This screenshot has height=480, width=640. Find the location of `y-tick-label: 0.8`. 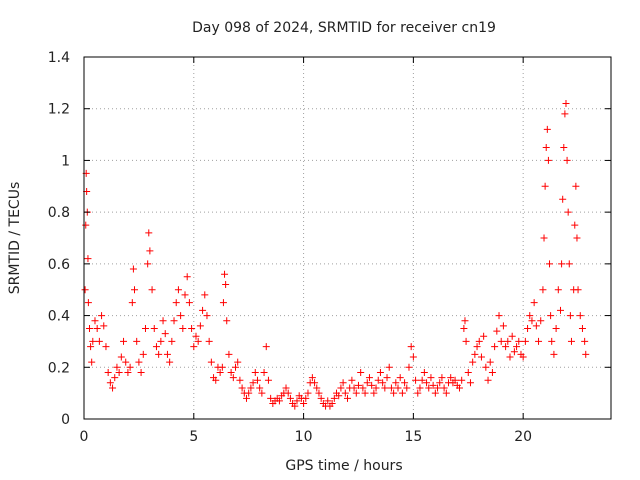

y-tick-label: 0.8 is located at coordinates (59, 213).